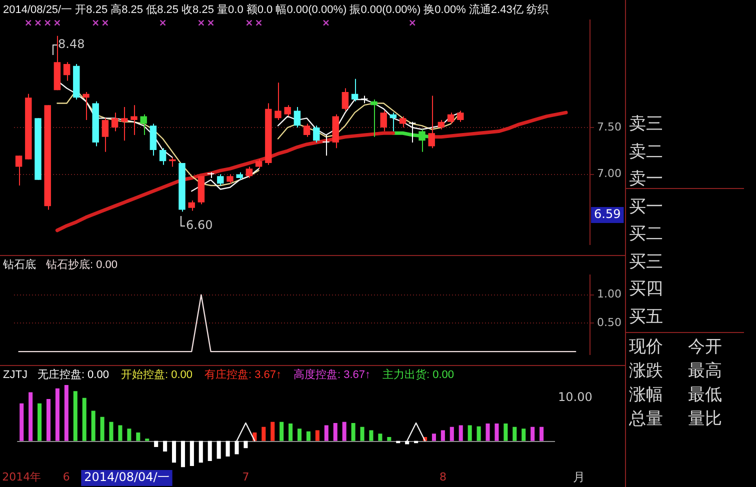 The image size is (756, 487). Describe the element at coordinates (156, 375) in the screenshot. I see `legend-label: 开始控盘: 0.00` at that location.